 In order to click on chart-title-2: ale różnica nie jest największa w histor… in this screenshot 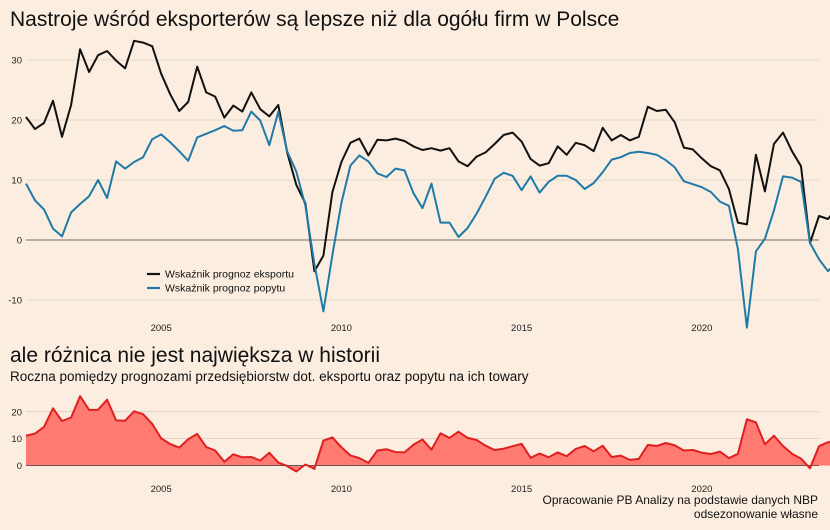, I will do `click(195, 355)`.